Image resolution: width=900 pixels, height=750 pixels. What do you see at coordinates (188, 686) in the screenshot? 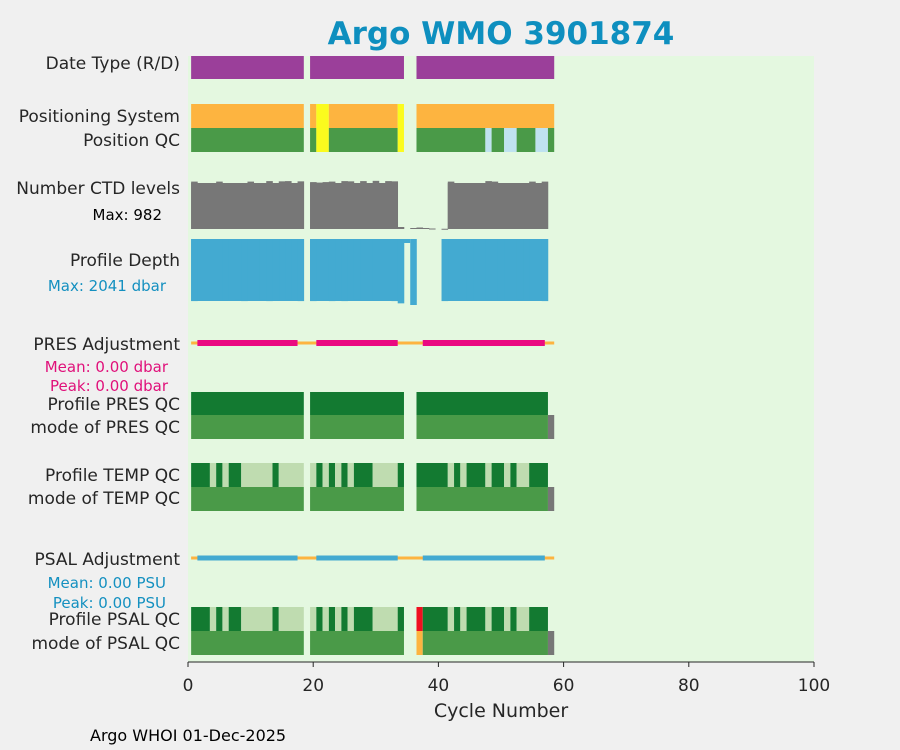
I see `x-tick-label: 0` at bounding box center [188, 686].